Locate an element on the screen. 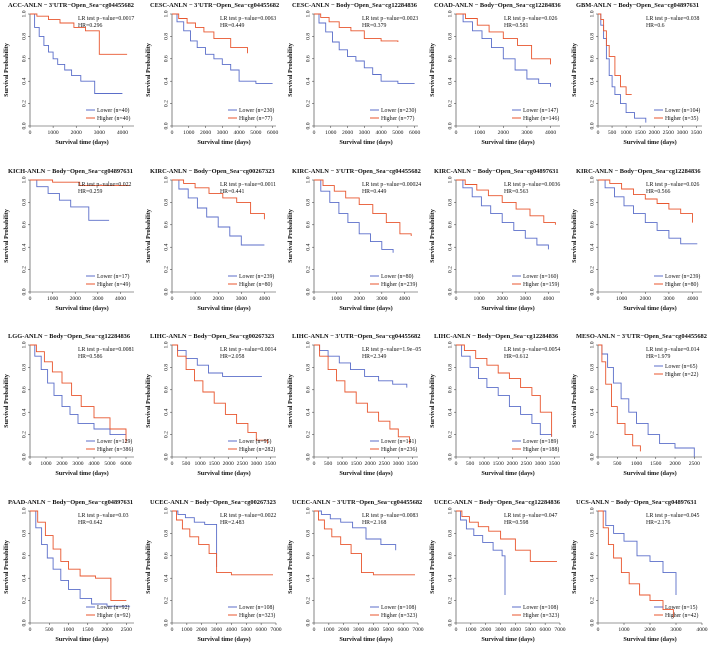 The height and width of the screenshot is (662, 708). legend-label: Higher (n=323) is located at coordinates (257, 615).